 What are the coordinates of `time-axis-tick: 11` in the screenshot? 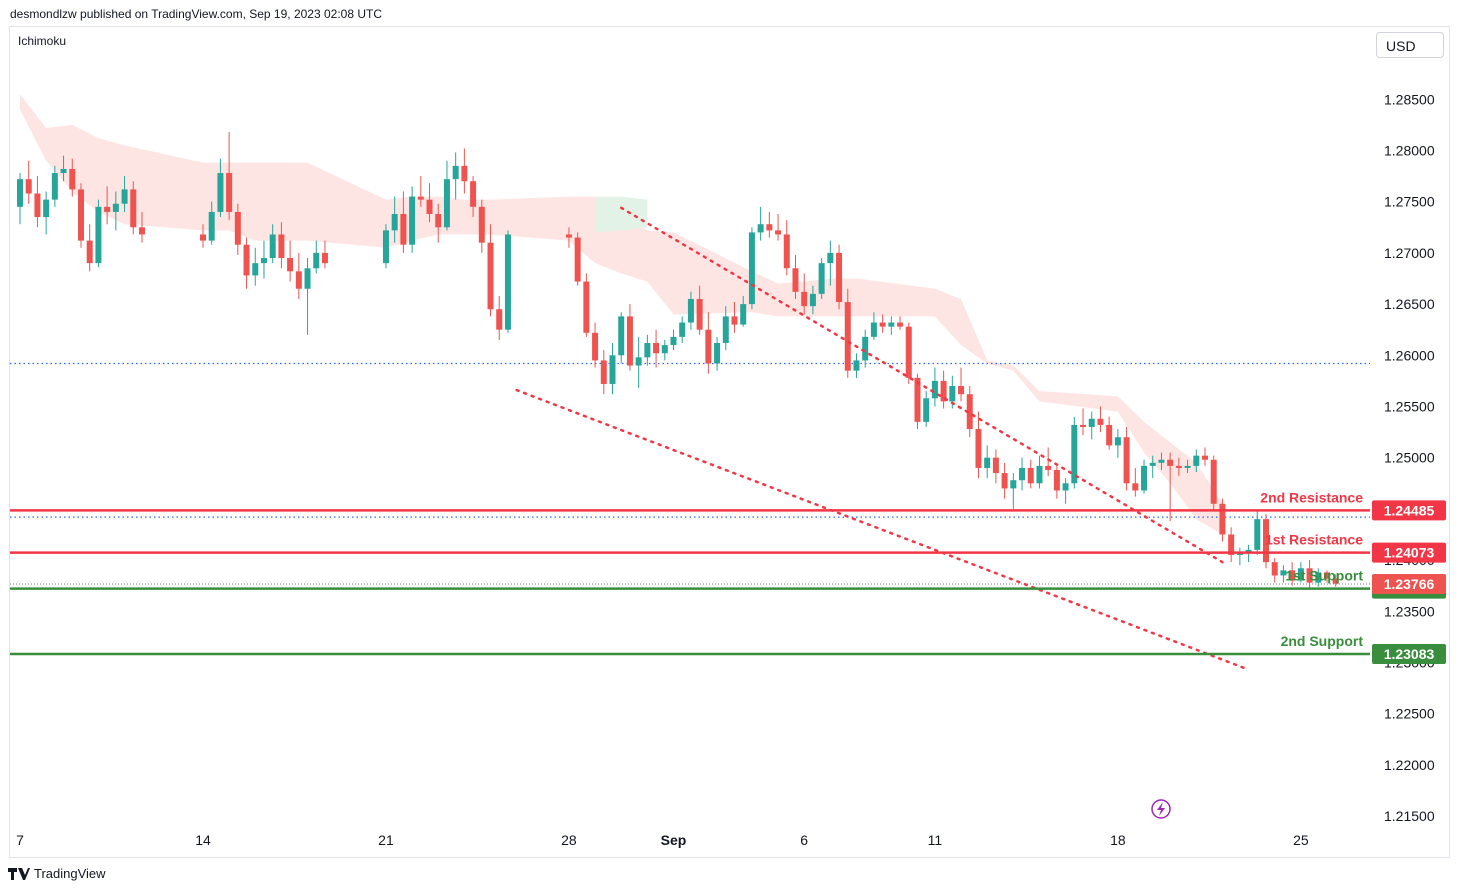 It's located at (935, 840).